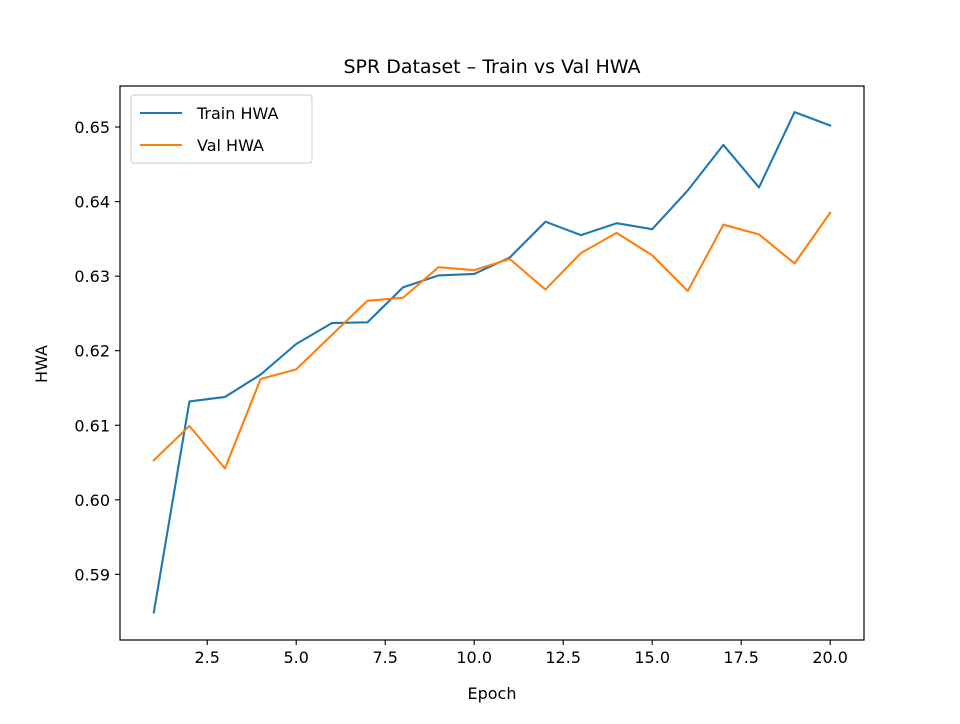 The image size is (960, 724). Describe the element at coordinates (521, 653) in the screenshot. I see `x-axis: 2.5 5.0 7.5 10.0 12.5 15.0 17.5 20.0` at that location.